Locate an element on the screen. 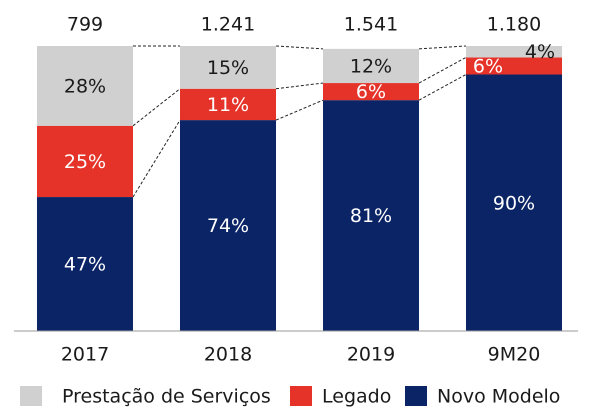  value-label: 15% is located at coordinates (228, 68).